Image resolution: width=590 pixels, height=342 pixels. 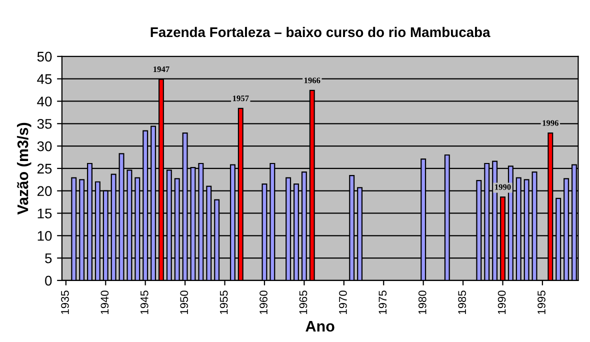 What do you see at coordinates (48, 259) in the screenshot?
I see `y-tick-label: 5` at bounding box center [48, 259].